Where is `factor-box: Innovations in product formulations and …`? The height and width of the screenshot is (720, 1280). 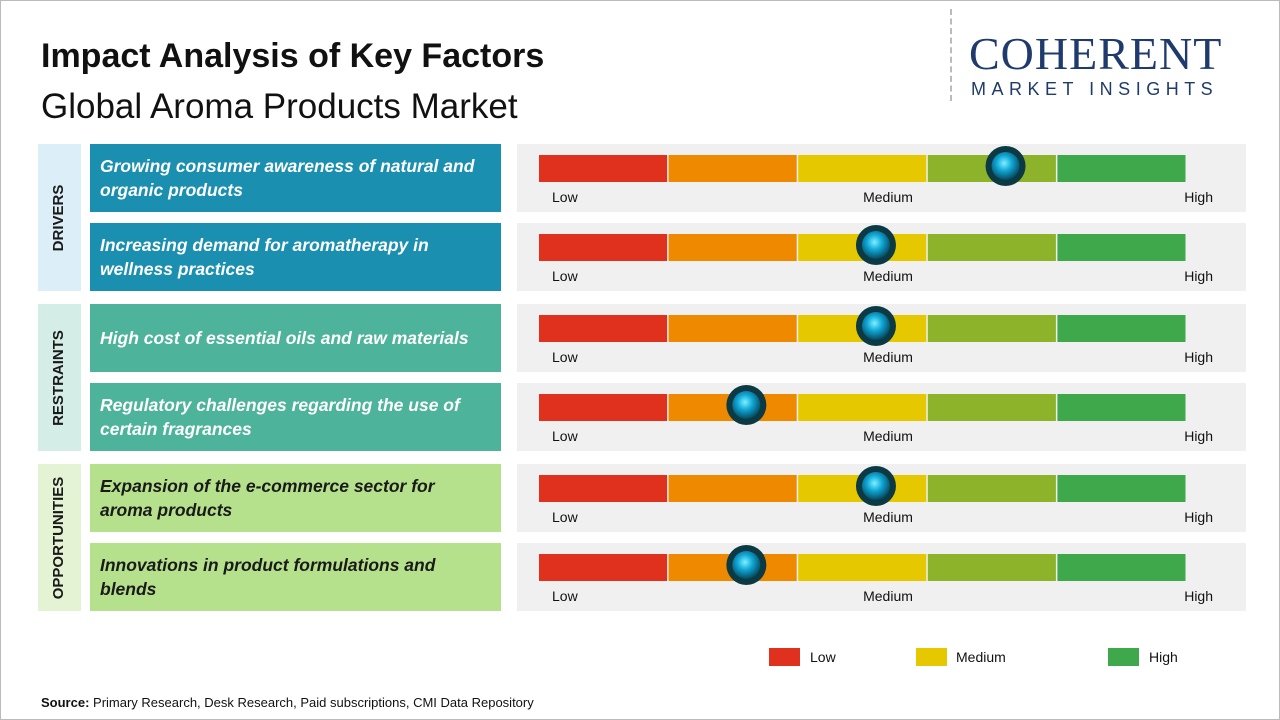
factor-box: Innovations in product formulations and … is located at coordinates (295, 577).